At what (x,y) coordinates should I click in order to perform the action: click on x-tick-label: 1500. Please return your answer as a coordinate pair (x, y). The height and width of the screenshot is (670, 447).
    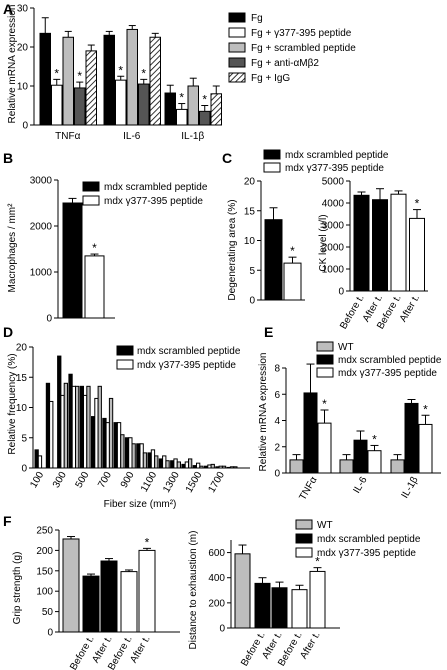
    Looking at the image, I should click on (194, 482).